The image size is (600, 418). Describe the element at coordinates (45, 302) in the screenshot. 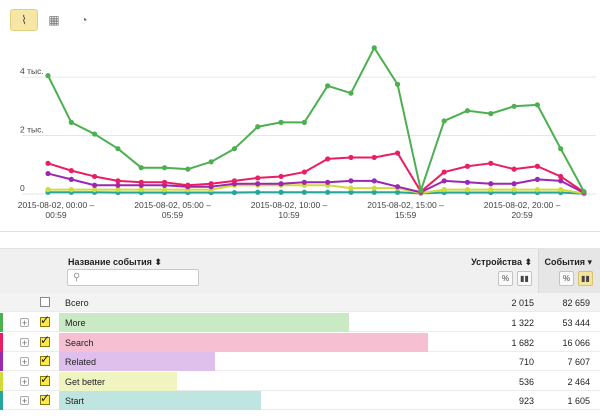

I see `total-checkbox` at that location.